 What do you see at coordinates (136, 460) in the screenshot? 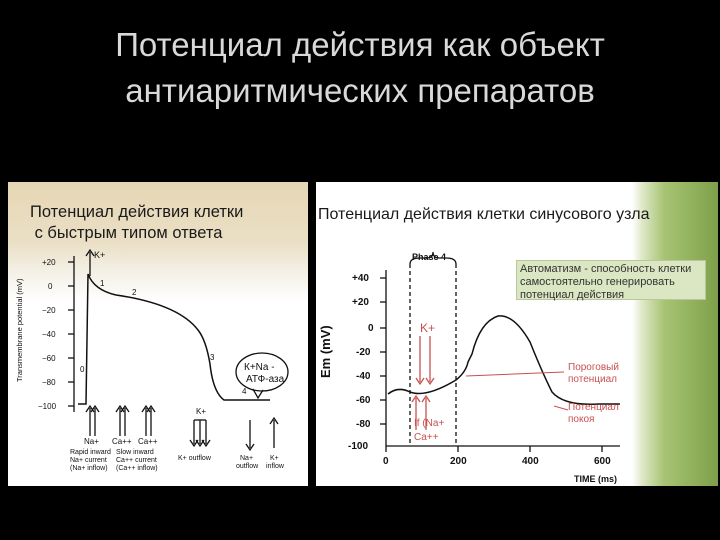
I see `slow-caption-2: Ca++ current` at bounding box center [136, 460].